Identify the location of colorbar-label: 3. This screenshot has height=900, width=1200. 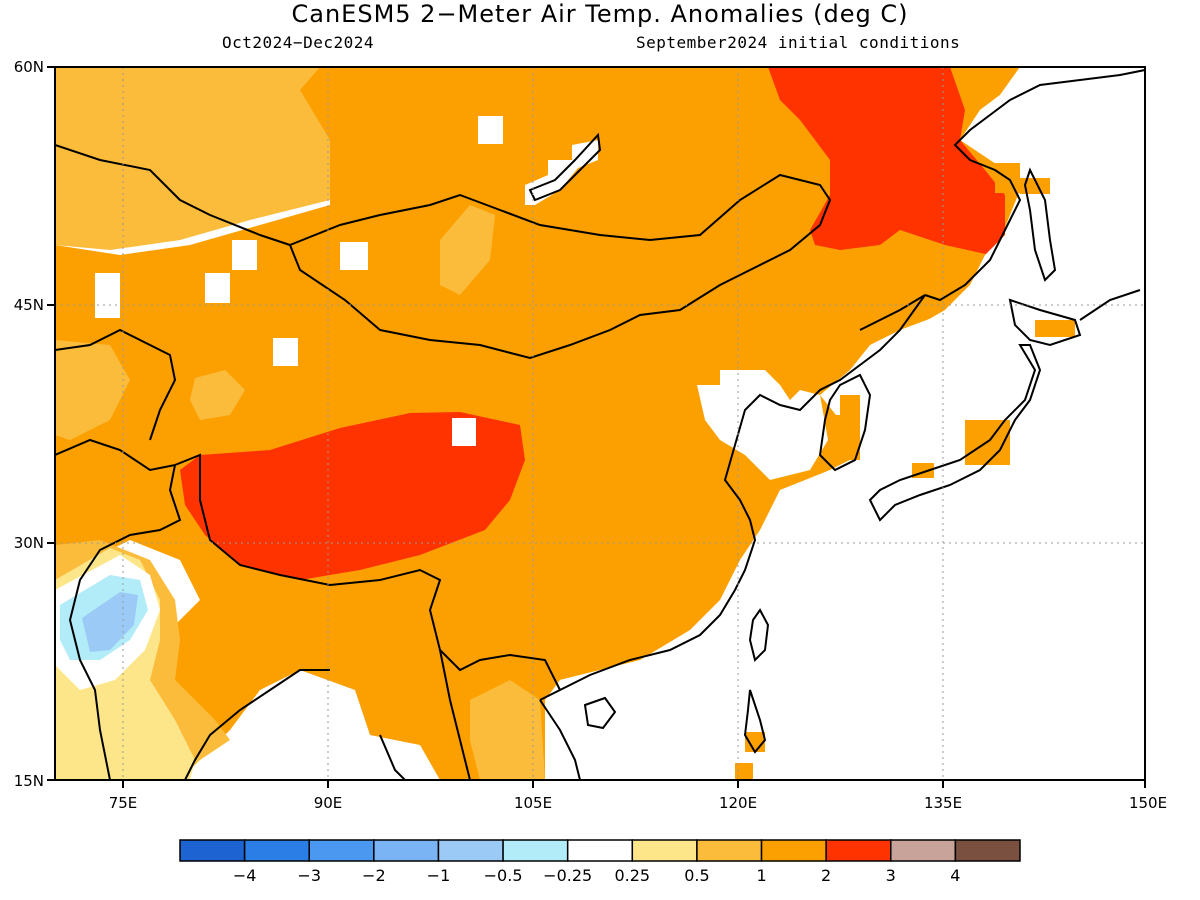
(891, 875).